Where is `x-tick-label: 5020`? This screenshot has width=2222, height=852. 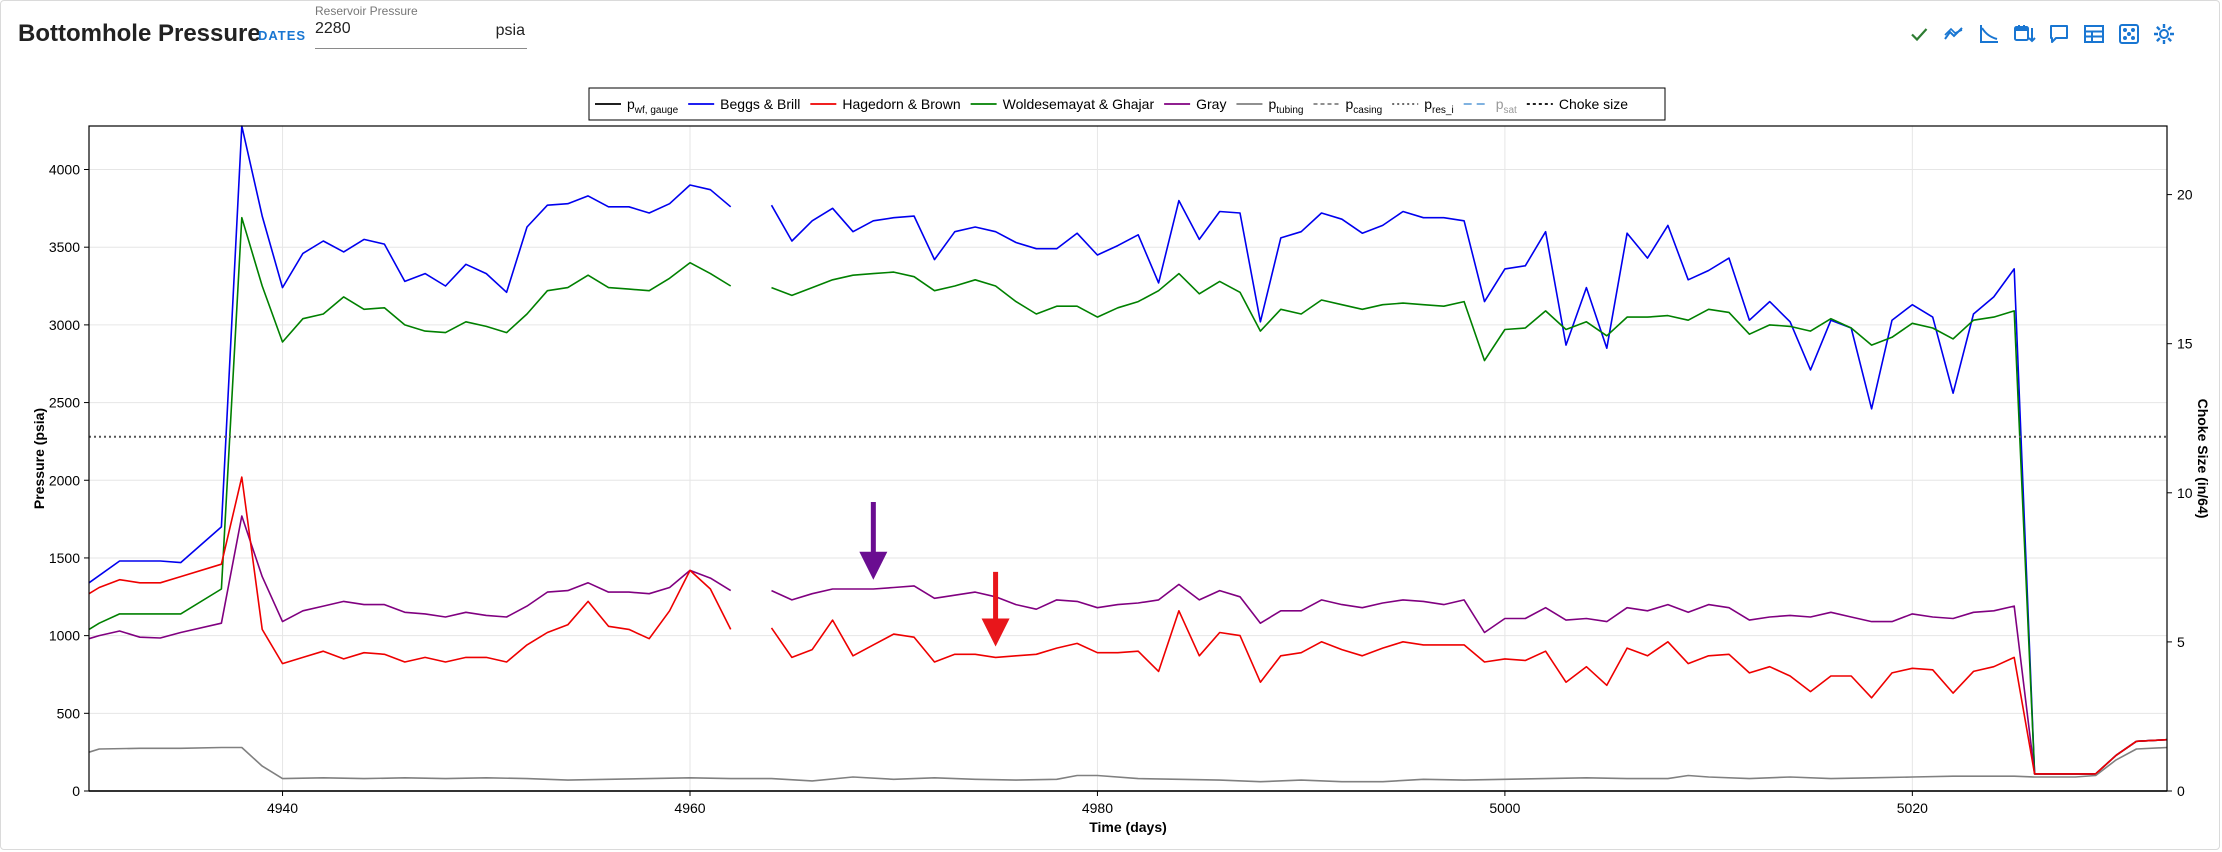
x-tick-label: 5020 is located at coordinates (1912, 808).